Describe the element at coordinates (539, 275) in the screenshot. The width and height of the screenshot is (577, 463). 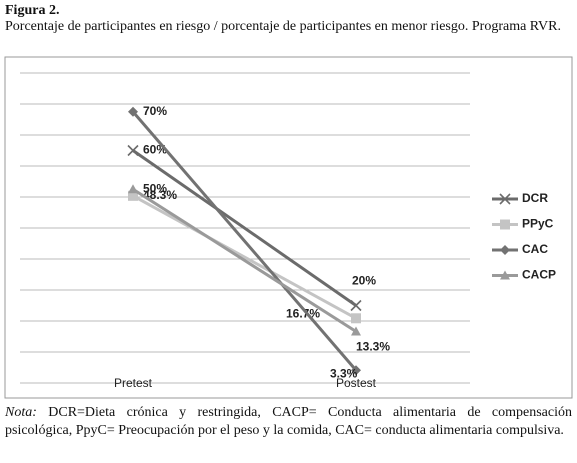
I see `legend-label: CACP` at that location.